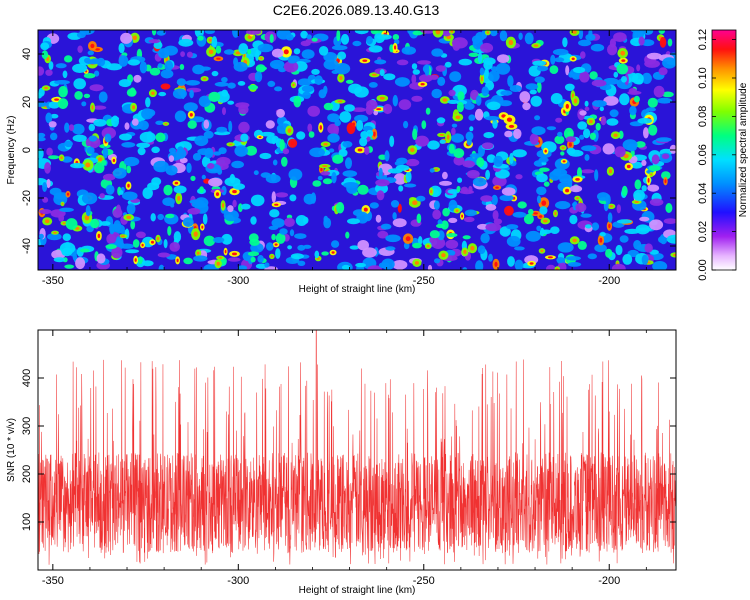 Image resolution: width=750 pixels, height=600 pixels. What do you see at coordinates (703, 77) in the screenshot?
I see `colorbar-tick-label: 0.10` at bounding box center [703, 77].